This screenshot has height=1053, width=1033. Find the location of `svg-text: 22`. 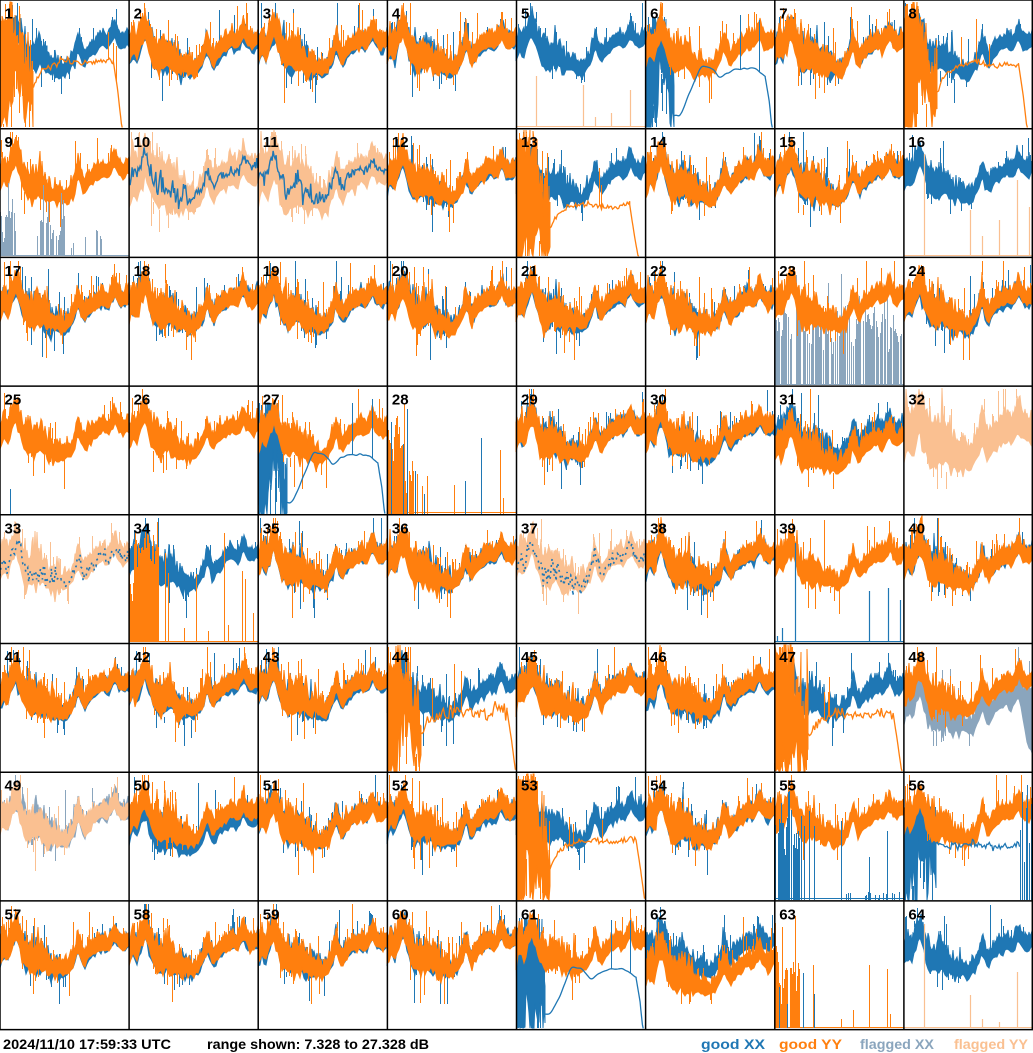

svg-text: 22 is located at coordinates (658, 271).